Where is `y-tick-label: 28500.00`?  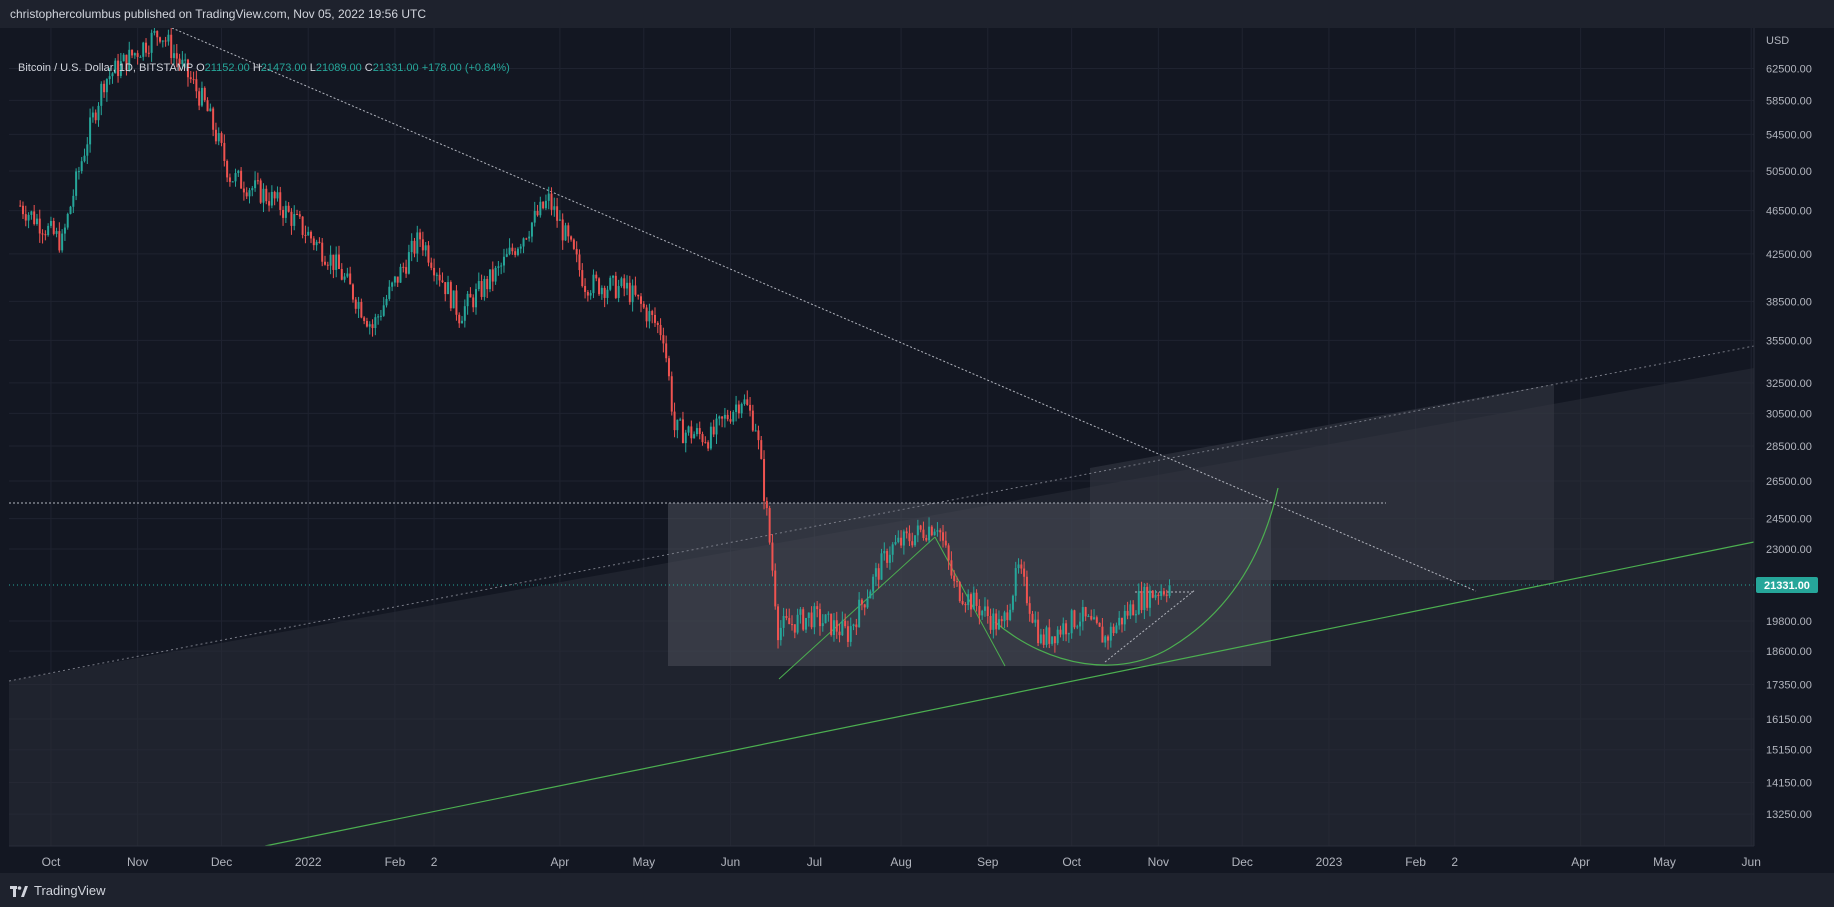
y-tick-label: 28500.00 is located at coordinates (1789, 447).